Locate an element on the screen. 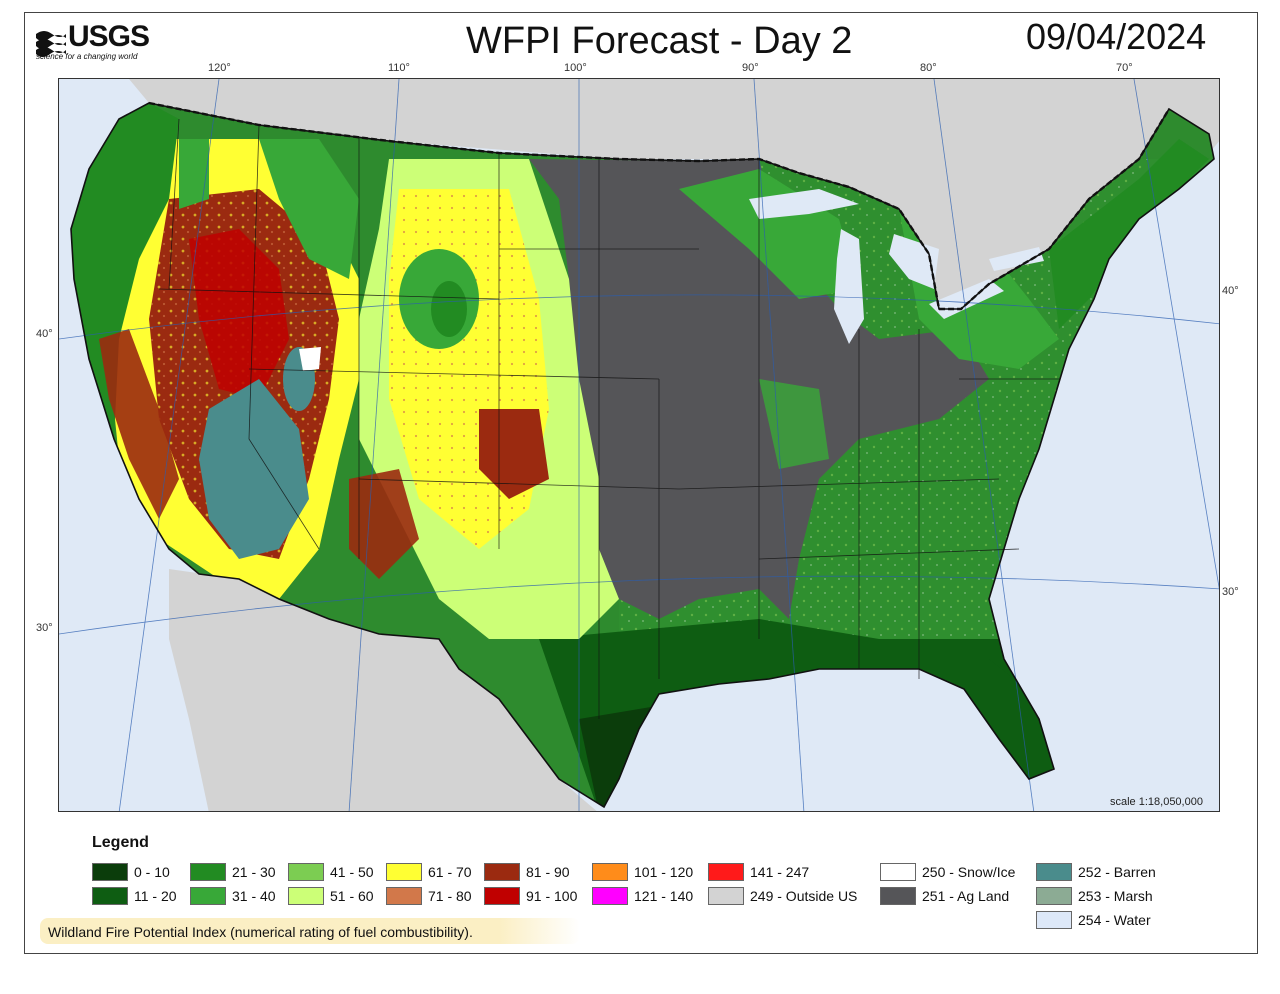 The height and width of the screenshot is (994, 1280). legend-item: 21 - 30 is located at coordinates (233, 872).